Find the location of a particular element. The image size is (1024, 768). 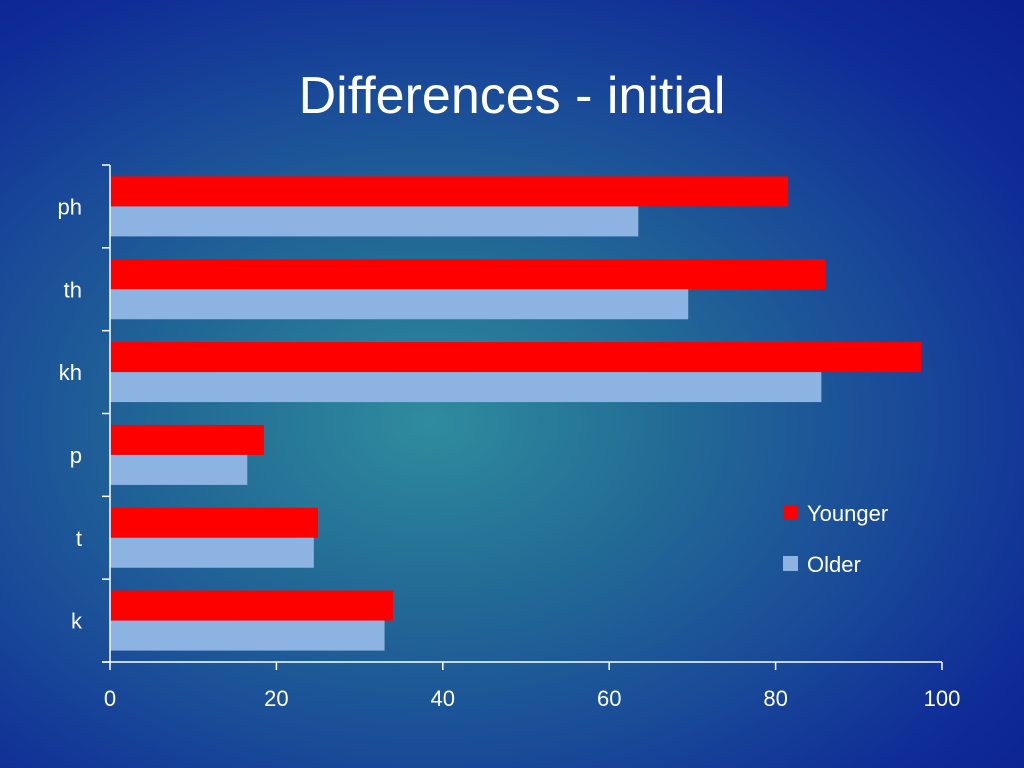

x-tick-label: 100 is located at coordinates (942, 698).